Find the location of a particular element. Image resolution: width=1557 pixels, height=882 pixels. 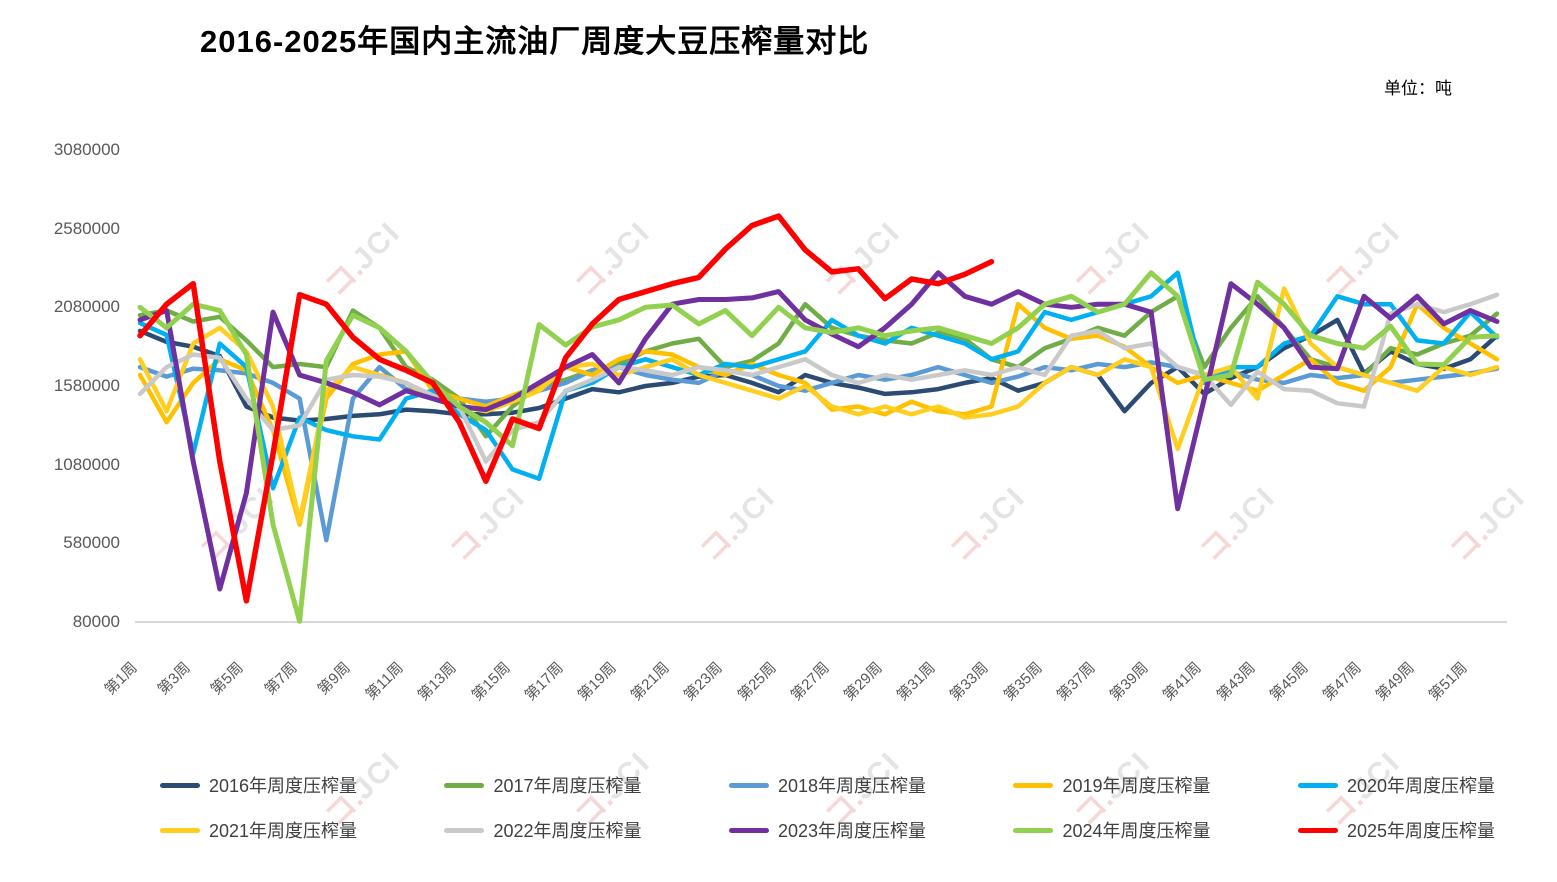

legend-label: 2021年周度压榨量 is located at coordinates (283, 831).